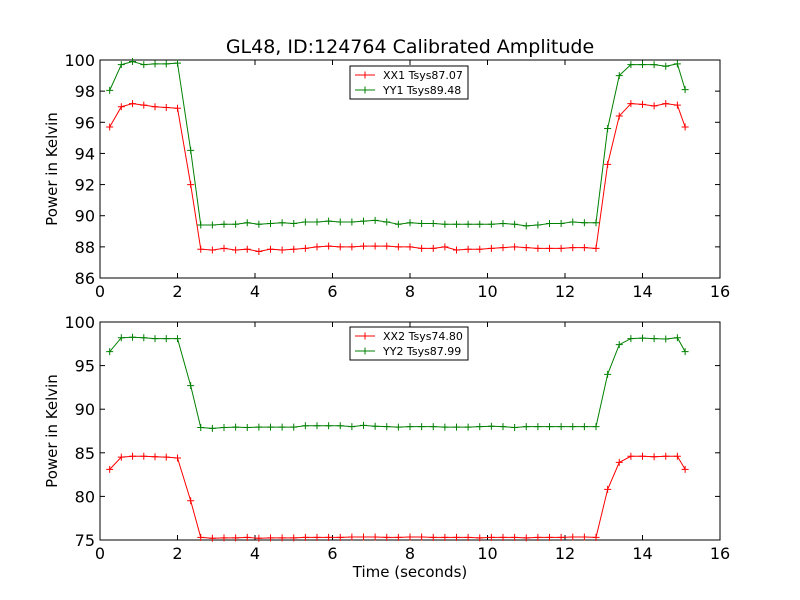  Describe the element at coordinates (85, 496) in the screenshot. I see `y-tick-label: 80` at that location.